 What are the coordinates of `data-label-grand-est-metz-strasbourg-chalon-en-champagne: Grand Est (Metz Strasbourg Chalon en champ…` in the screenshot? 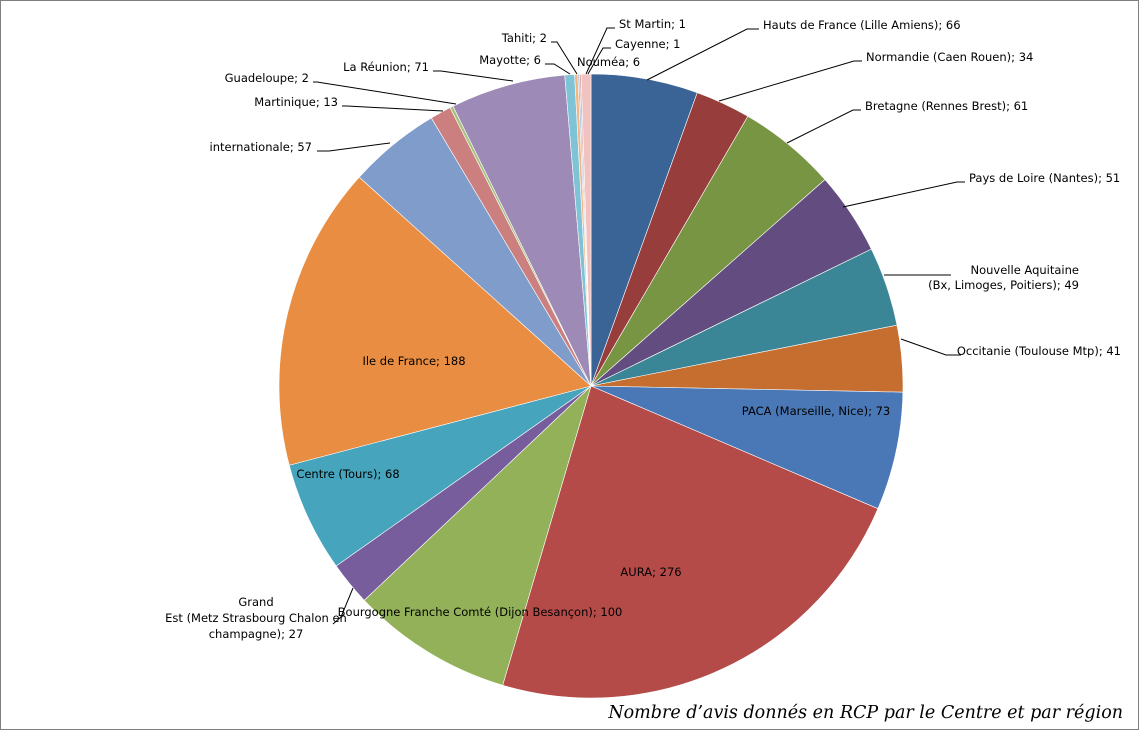 It's located at (256, 618).